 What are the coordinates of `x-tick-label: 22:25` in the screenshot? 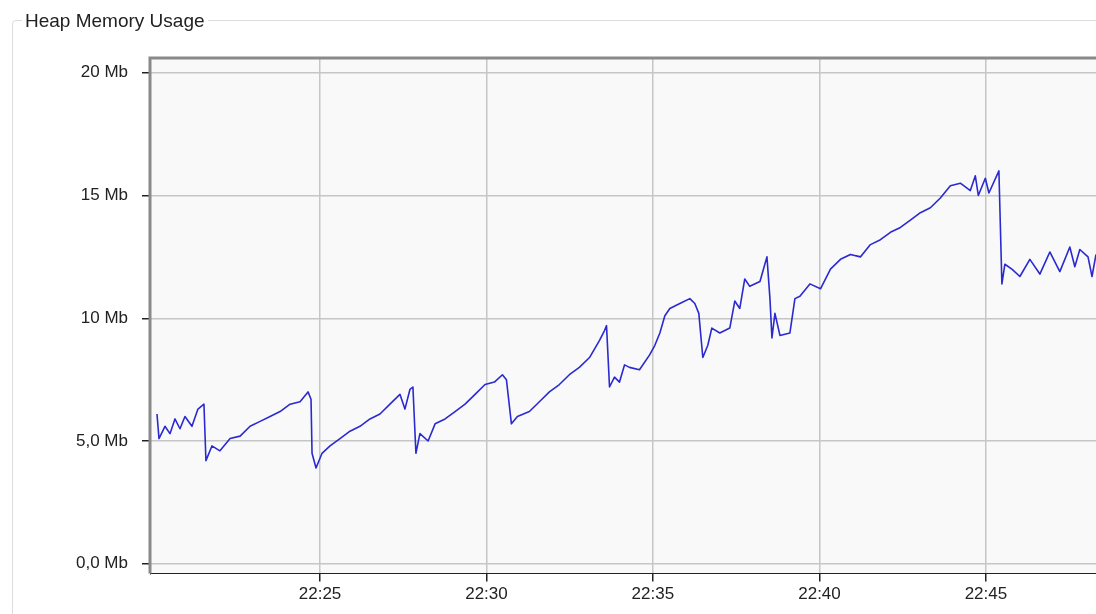 It's located at (320, 594).